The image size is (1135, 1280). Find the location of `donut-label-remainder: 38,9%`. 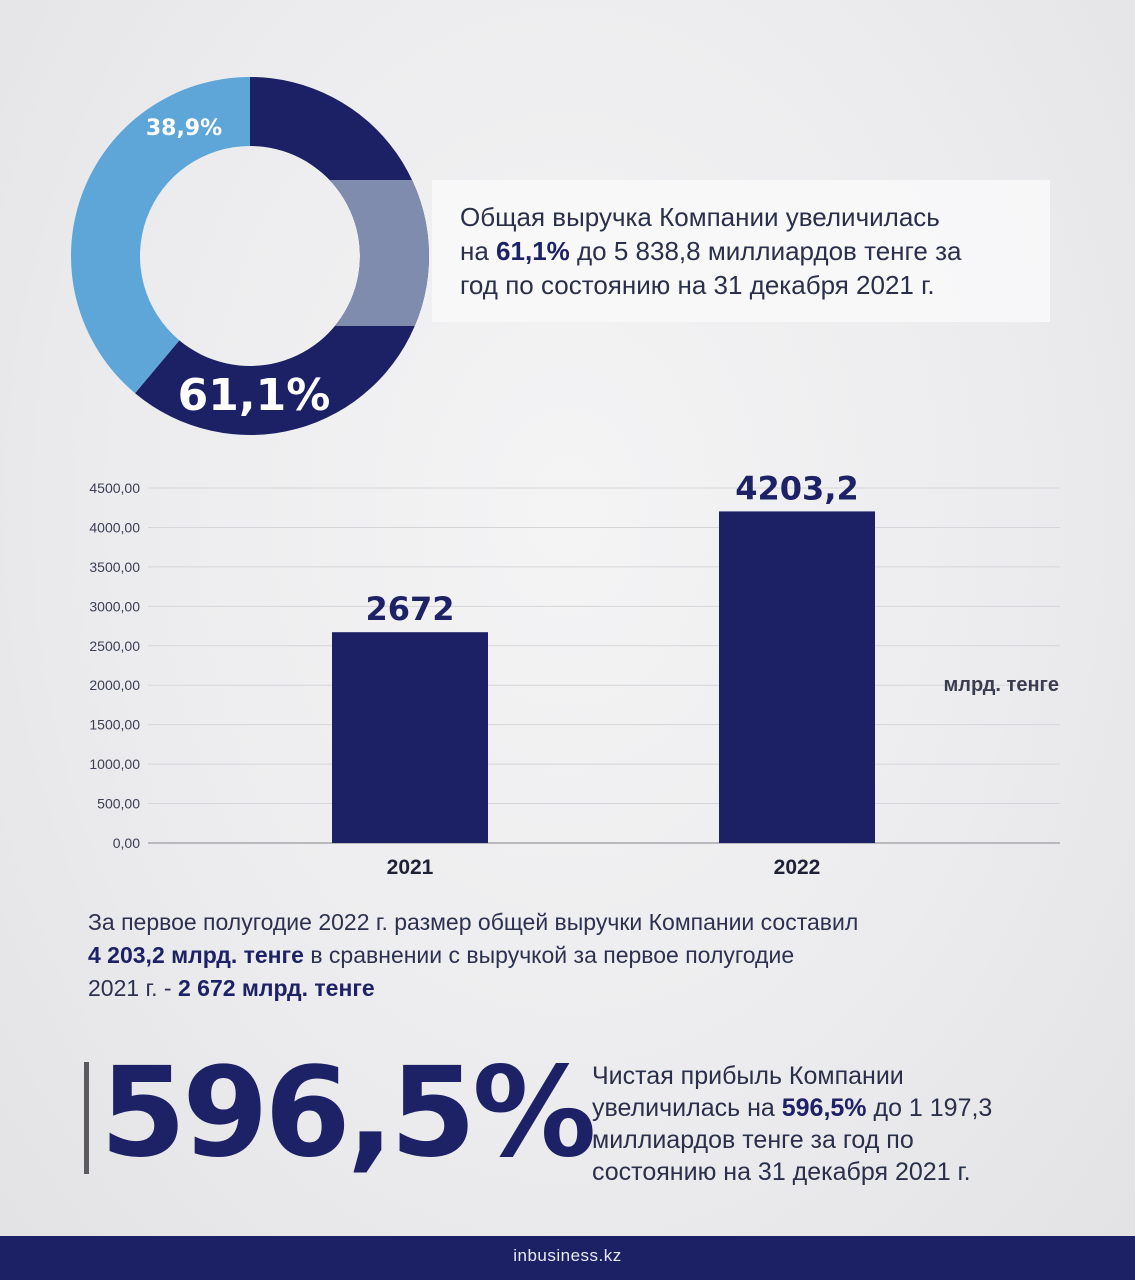

donut-label-remainder: 38,9% is located at coordinates (184, 128).